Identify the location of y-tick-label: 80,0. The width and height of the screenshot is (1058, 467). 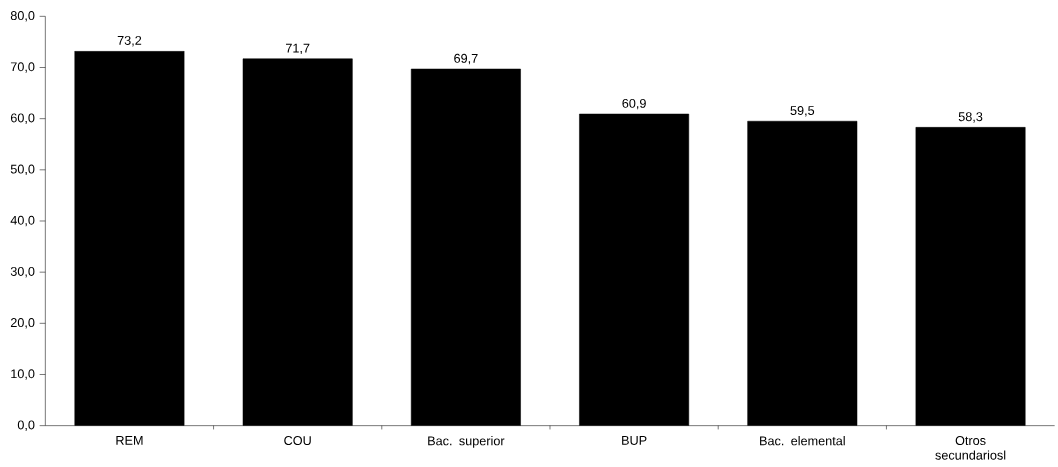
(22, 16).